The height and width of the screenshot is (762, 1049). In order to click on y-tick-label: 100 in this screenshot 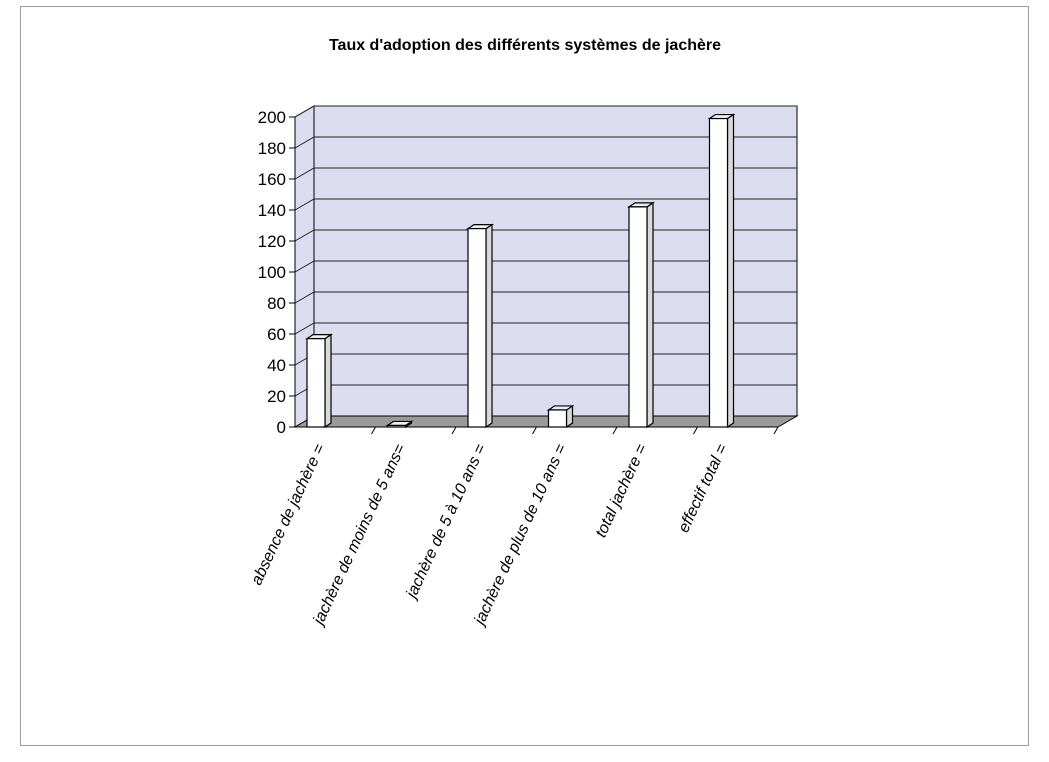, I will do `click(272, 272)`.